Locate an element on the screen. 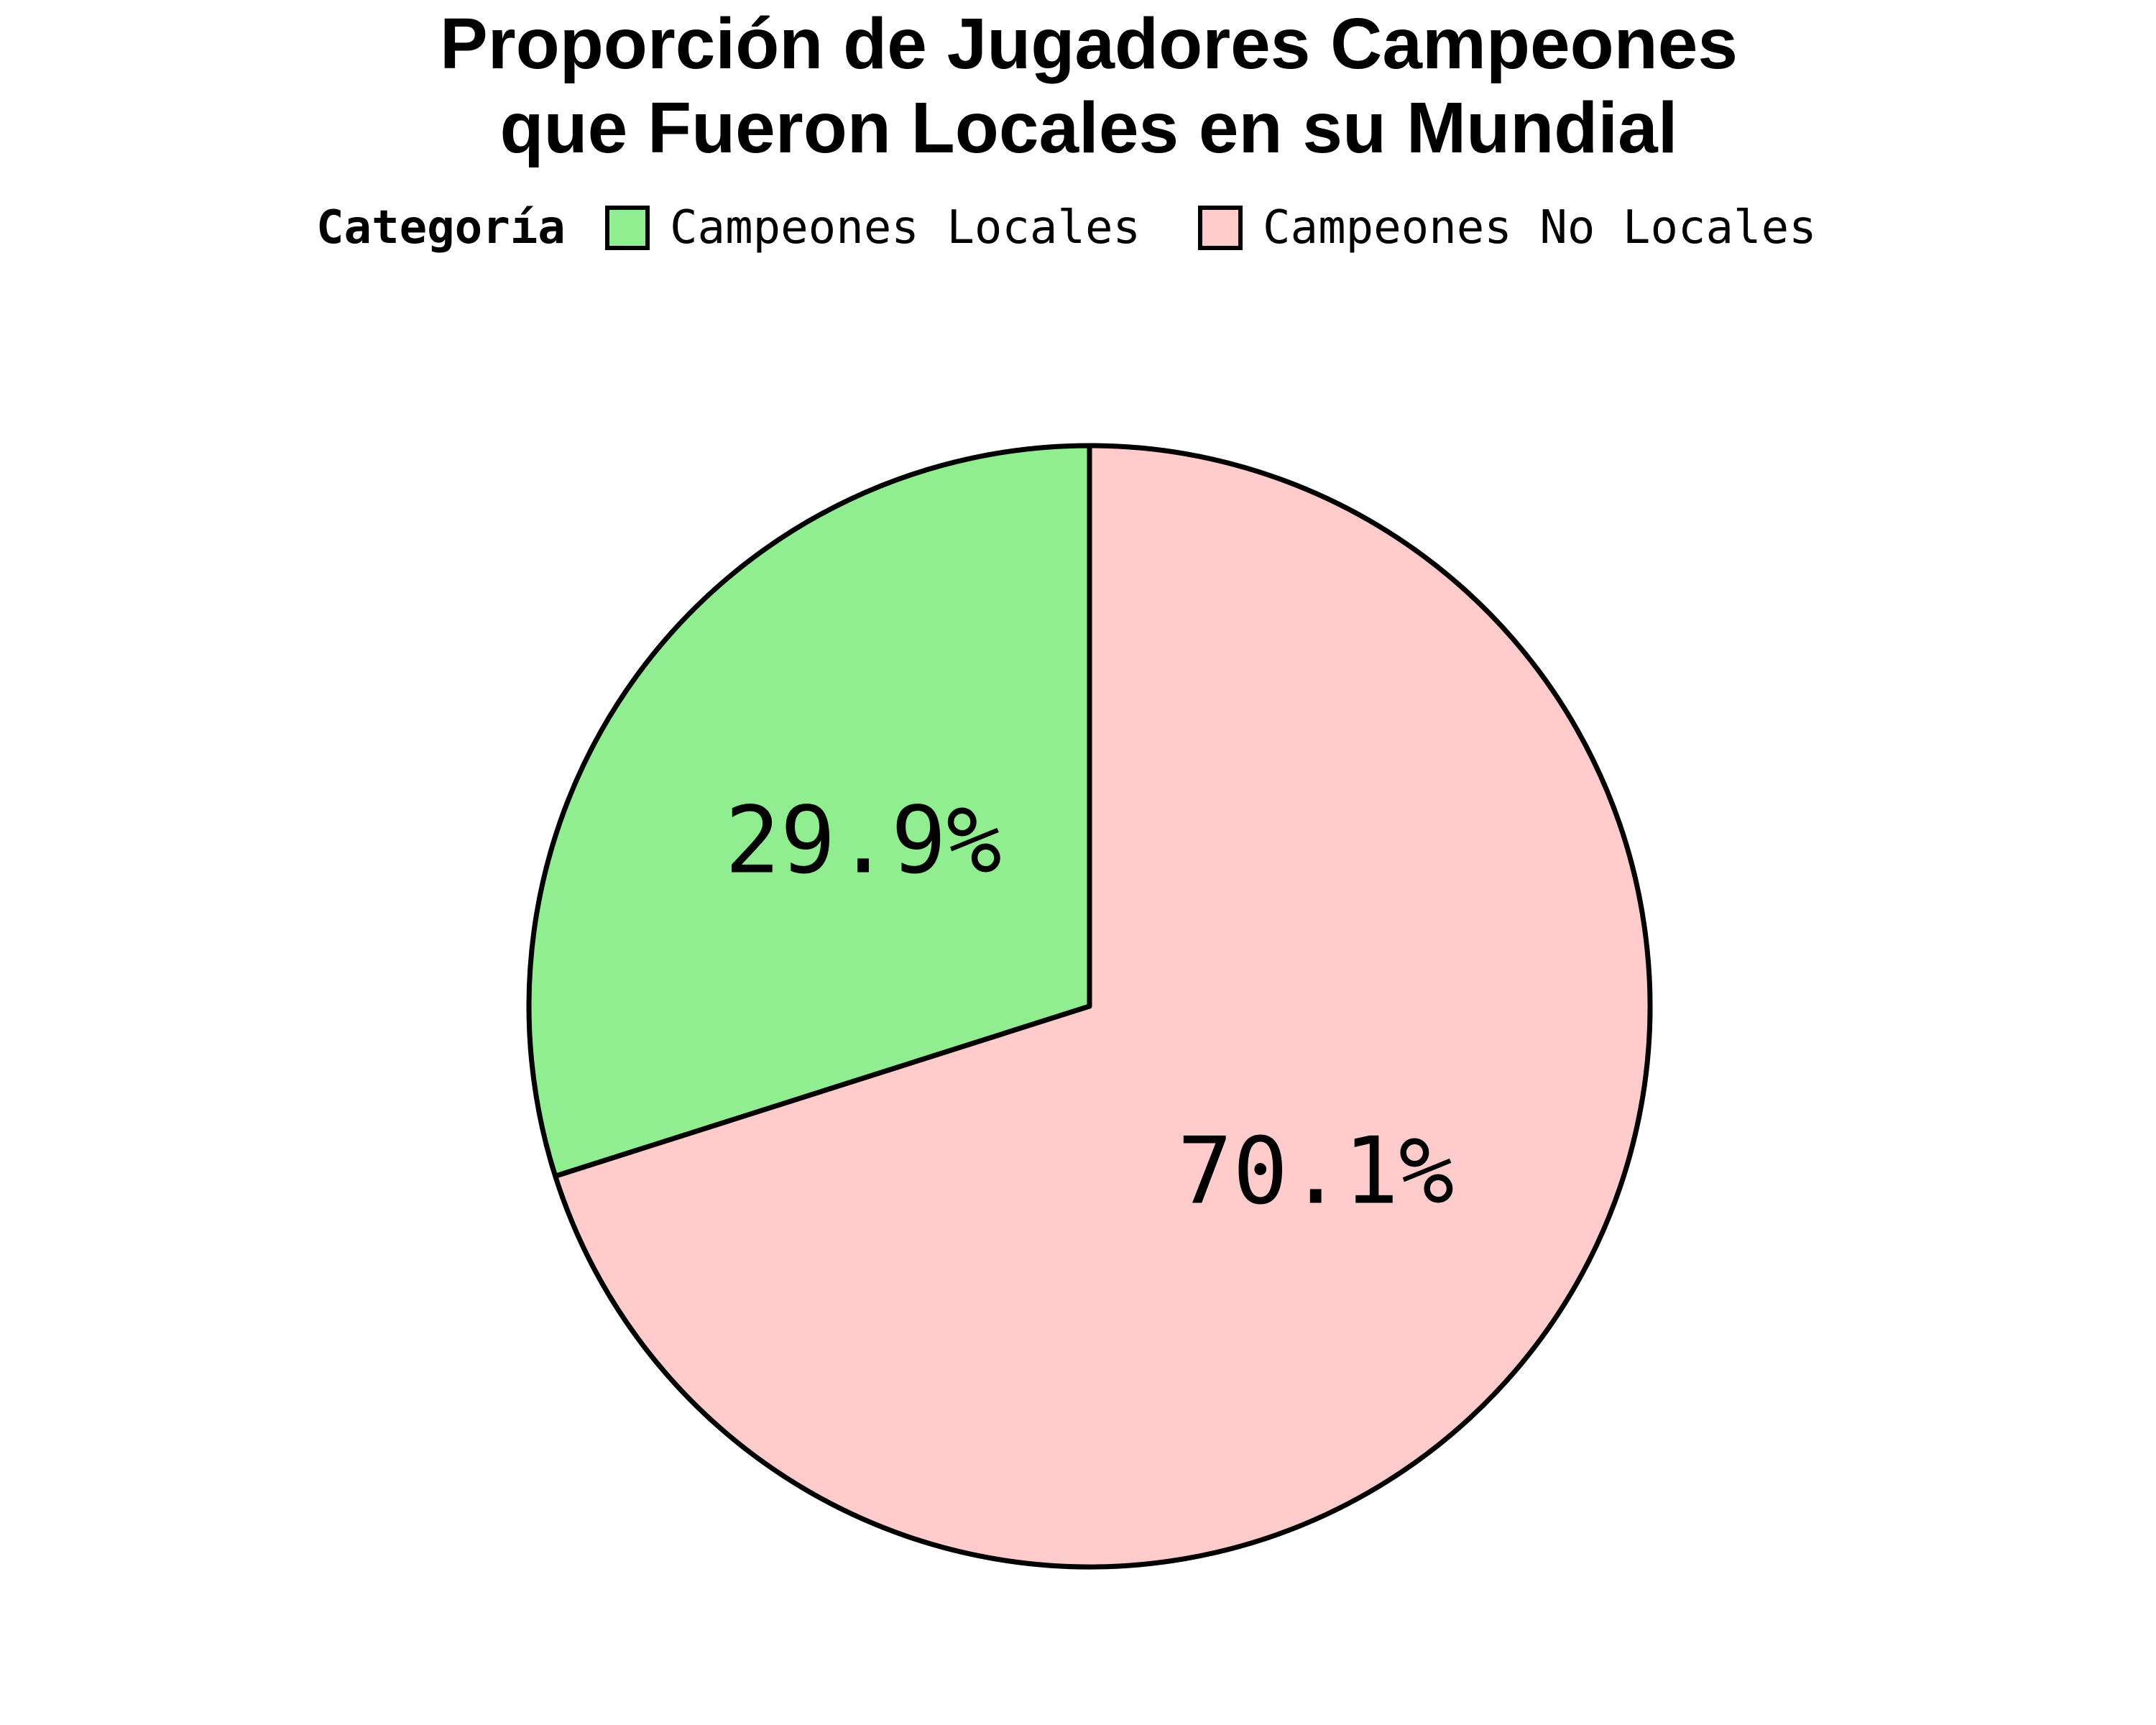 This screenshot has height=1725, width=2156. legend-label-campeones-locales: Campeones Locales is located at coordinates (905, 227).